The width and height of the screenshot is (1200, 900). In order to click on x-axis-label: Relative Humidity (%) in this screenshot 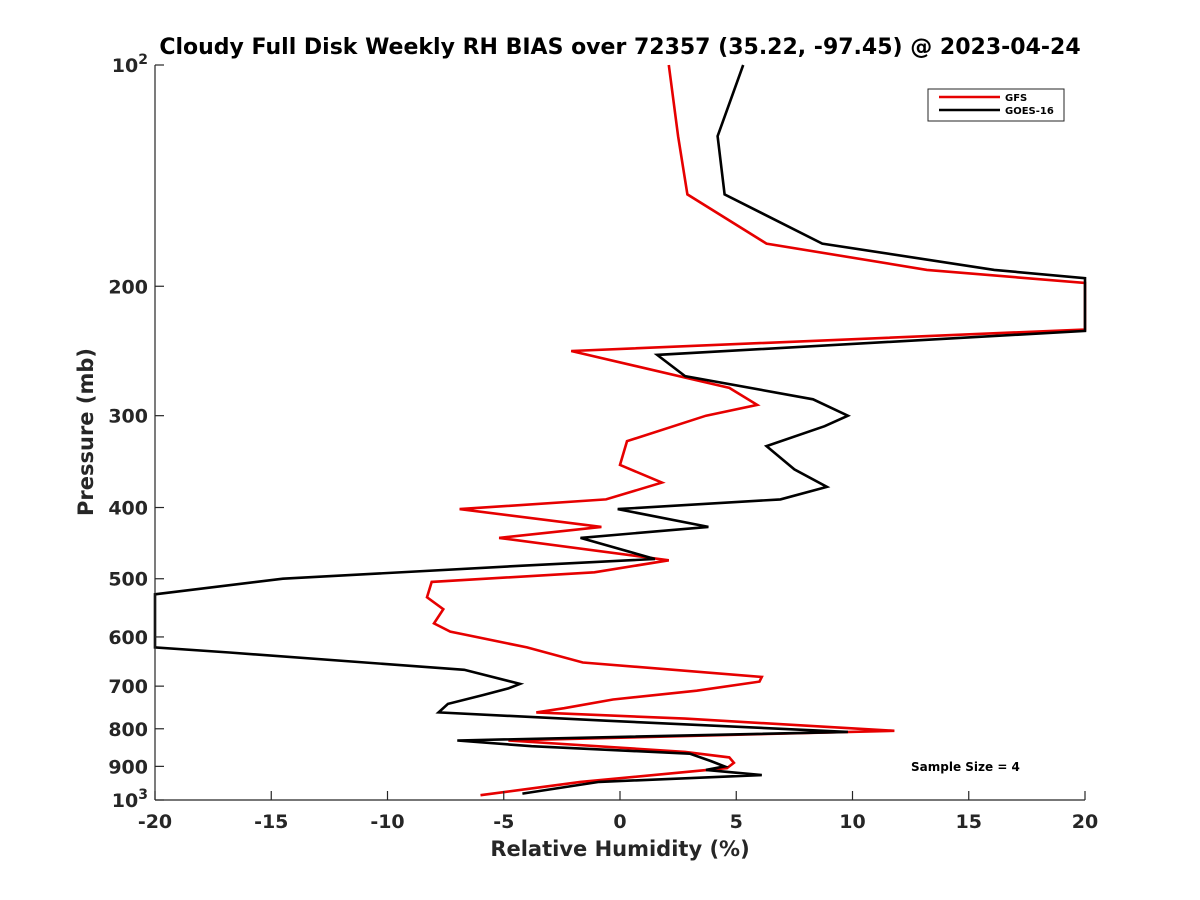, I will do `click(619, 849)`.